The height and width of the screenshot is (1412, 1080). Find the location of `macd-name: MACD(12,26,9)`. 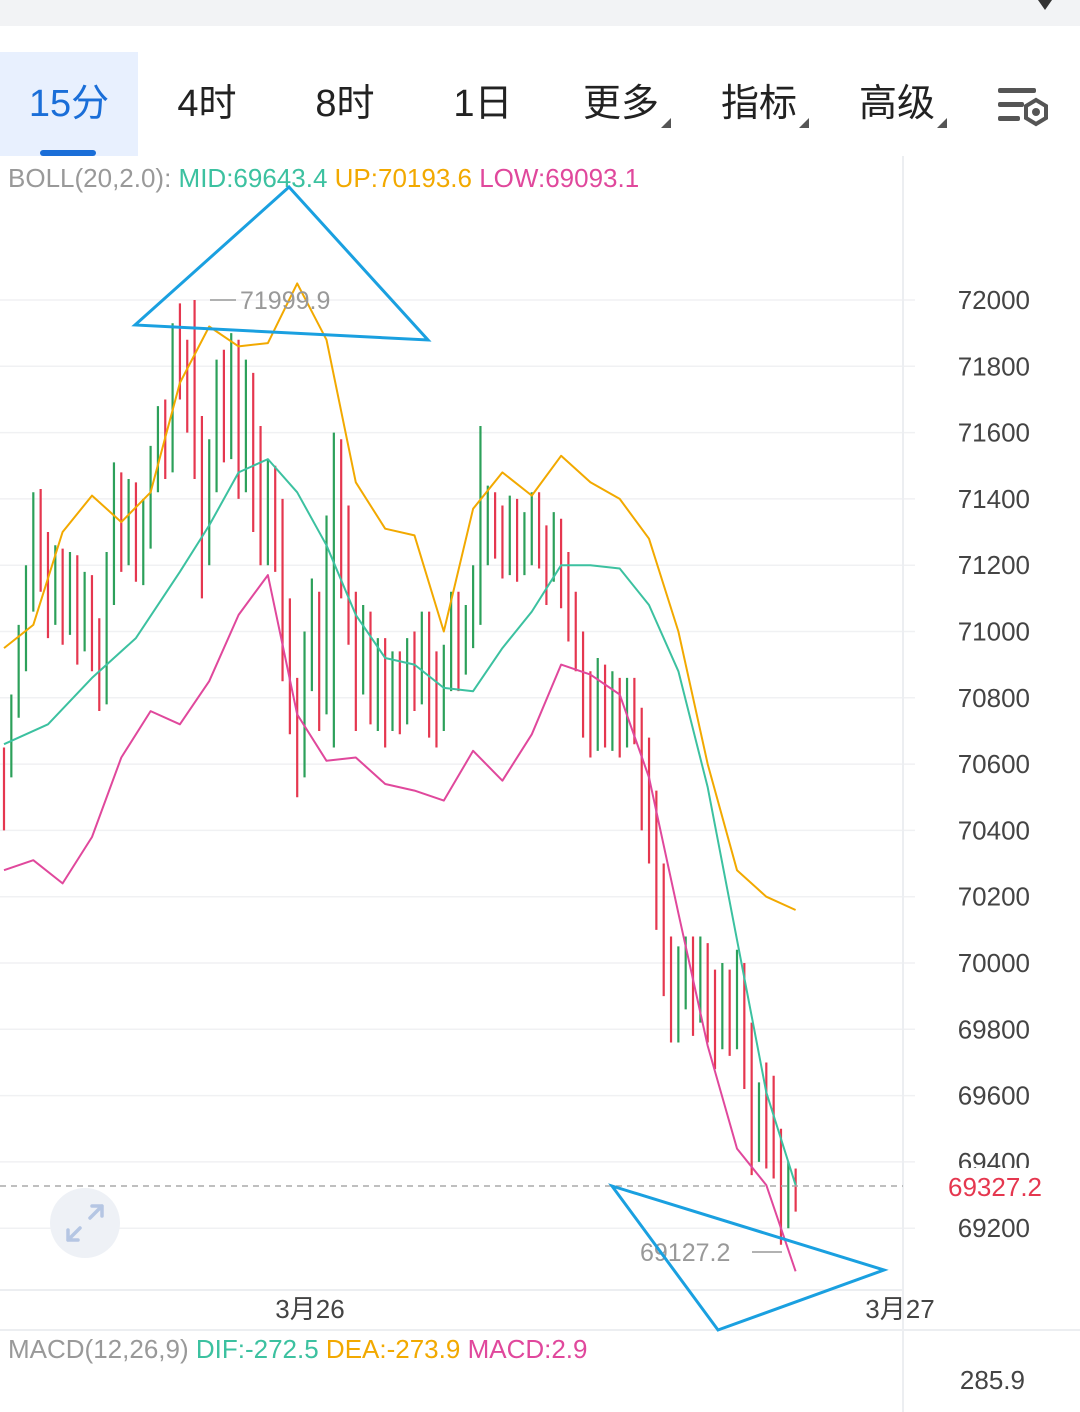

macd-name: MACD(12,26,9) is located at coordinates (98, 1349).